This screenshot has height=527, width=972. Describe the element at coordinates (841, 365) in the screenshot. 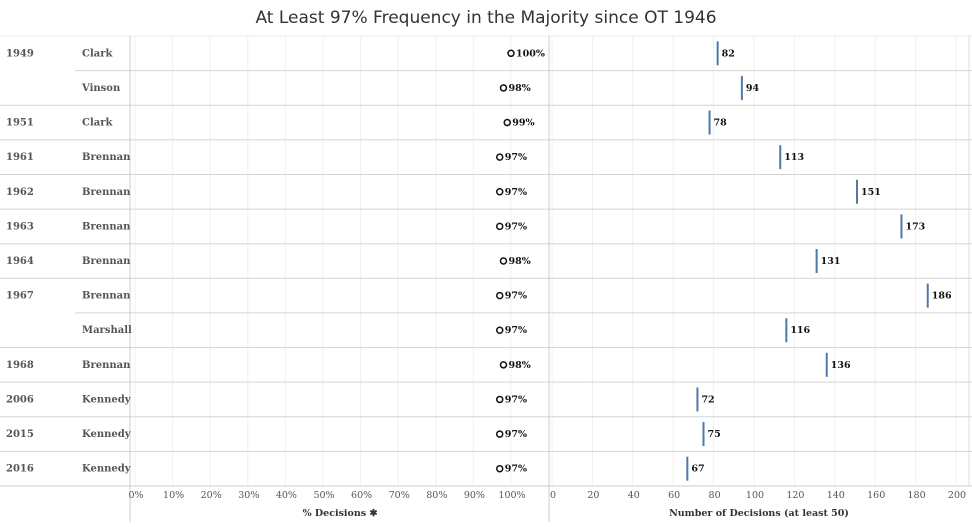

I see `count-label: 136` at that location.